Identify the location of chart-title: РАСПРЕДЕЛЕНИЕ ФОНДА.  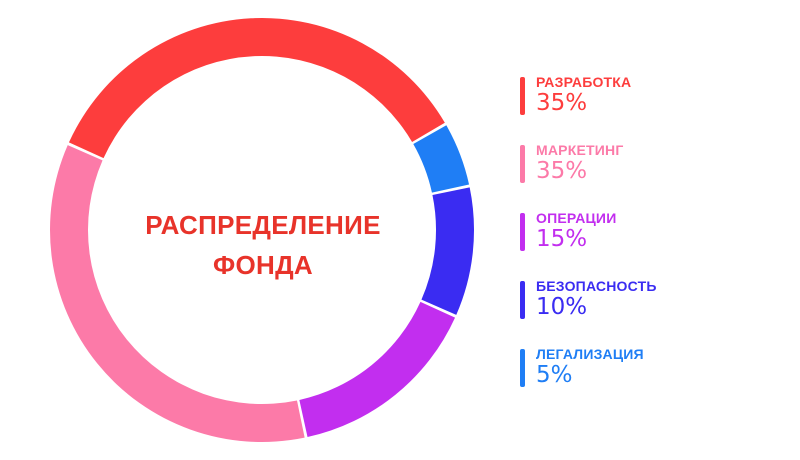
(263, 245).